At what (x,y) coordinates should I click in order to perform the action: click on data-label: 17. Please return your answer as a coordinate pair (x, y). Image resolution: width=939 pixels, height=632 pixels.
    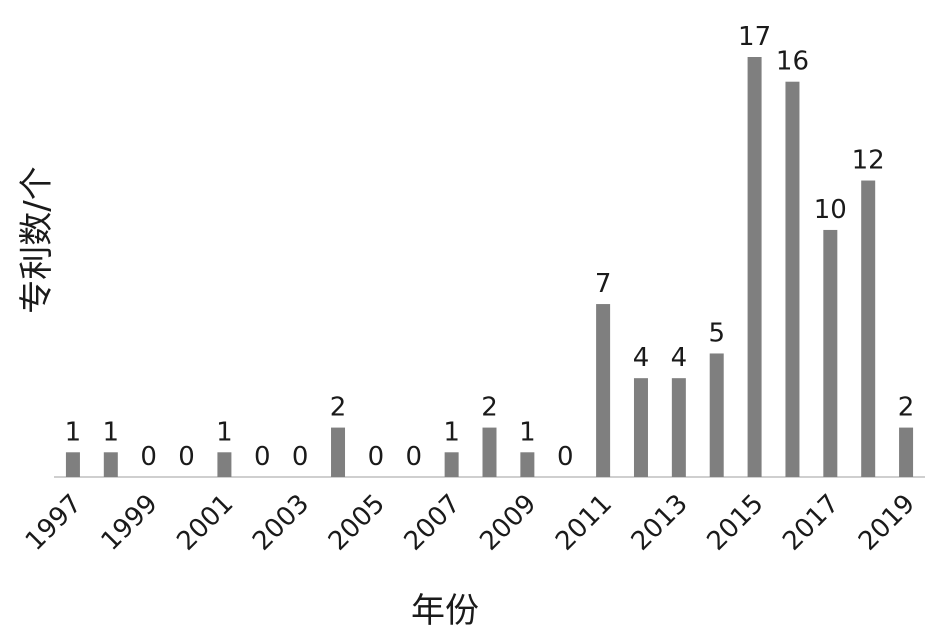
    Looking at the image, I should click on (754, 37).